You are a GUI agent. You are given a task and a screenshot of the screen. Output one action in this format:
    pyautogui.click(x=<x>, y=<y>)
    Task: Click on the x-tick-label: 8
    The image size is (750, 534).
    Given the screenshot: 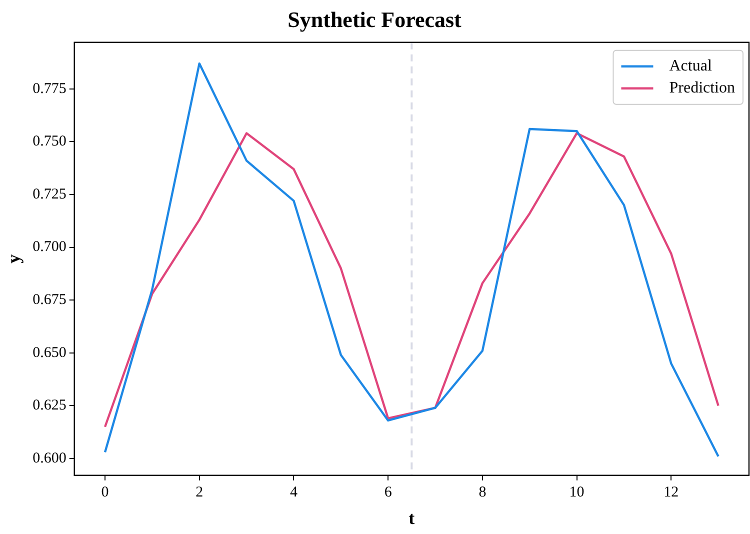 What is the action you would take?
    pyautogui.click(x=482, y=492)
    